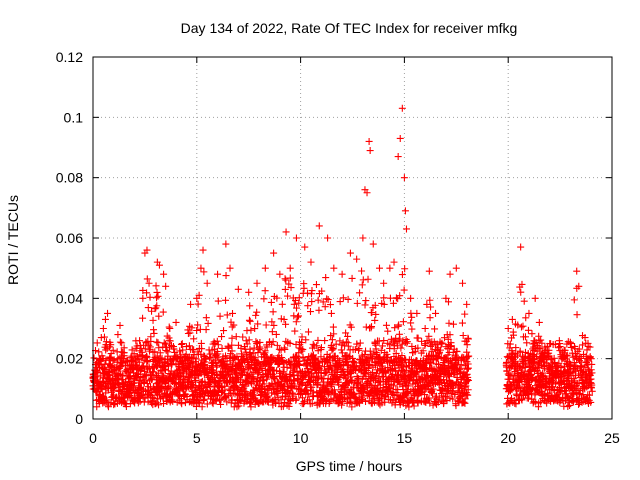  Describe the element at coordinates (69, 298) in the screenshot. I see `y-tick-label: 0.04` at that location.